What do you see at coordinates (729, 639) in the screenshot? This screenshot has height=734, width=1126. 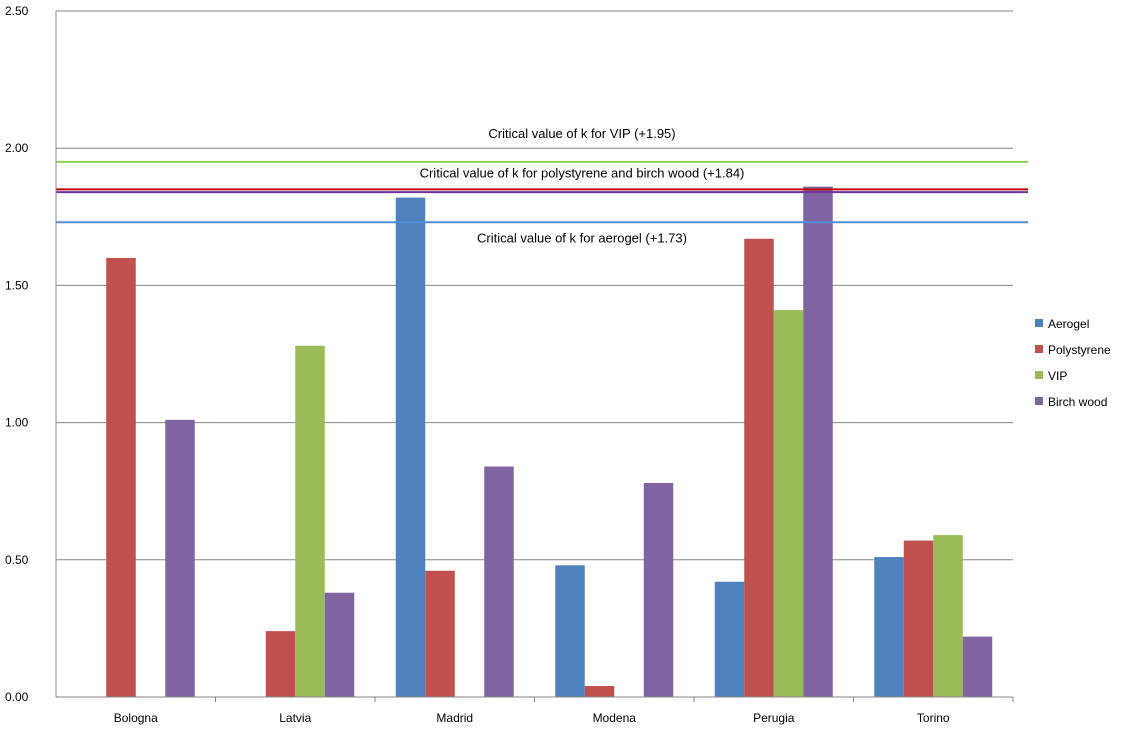 I see `bar-aerogel-perugia` at bounding box center [729, 639].